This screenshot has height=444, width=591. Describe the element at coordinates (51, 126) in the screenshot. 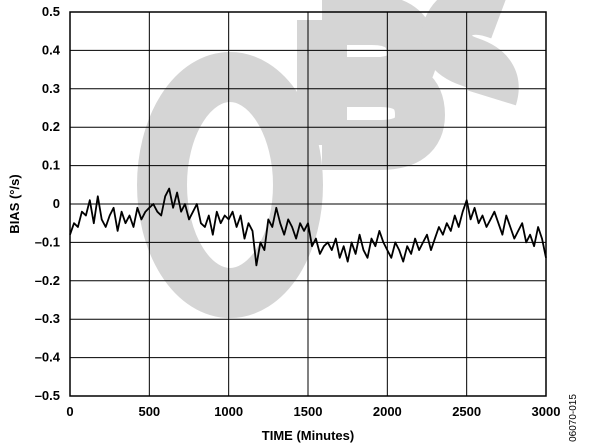

I see `y-tick-label: 0.2` at that location.